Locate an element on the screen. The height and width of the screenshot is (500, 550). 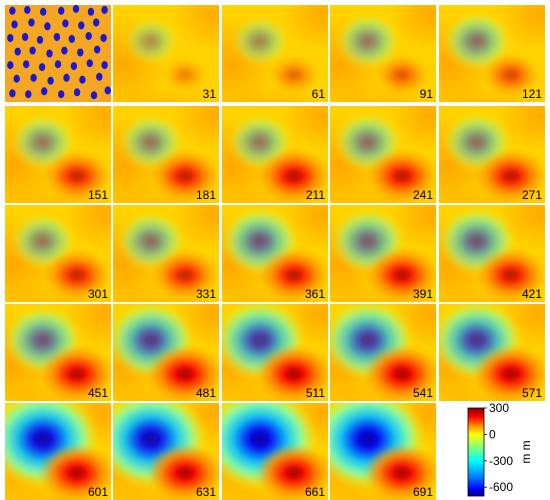
frame-panel: 331 is located at coordinates (166, 253).